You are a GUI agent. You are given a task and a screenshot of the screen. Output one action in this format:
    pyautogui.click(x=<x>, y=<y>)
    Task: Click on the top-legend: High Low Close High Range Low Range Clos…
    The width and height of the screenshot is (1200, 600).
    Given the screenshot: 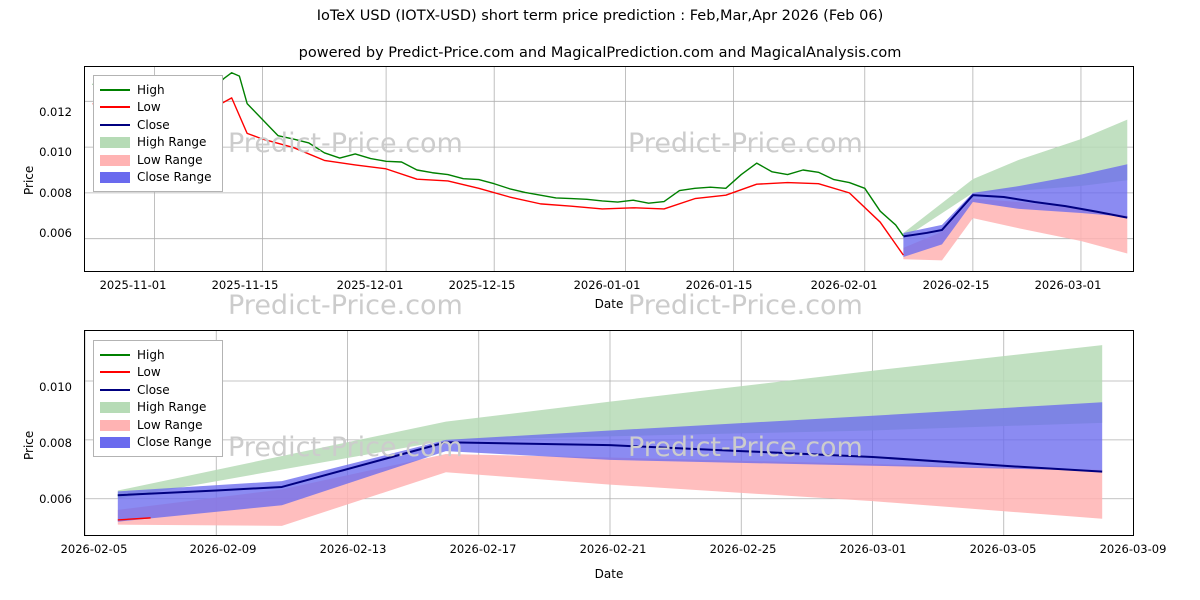 What is the action you would take?
    pyautogui.click(x=158, y=133)
    